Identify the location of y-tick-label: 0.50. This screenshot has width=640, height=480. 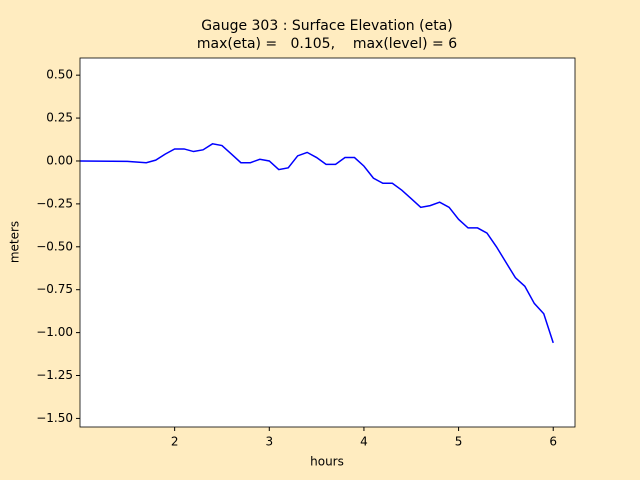
(59, 75).